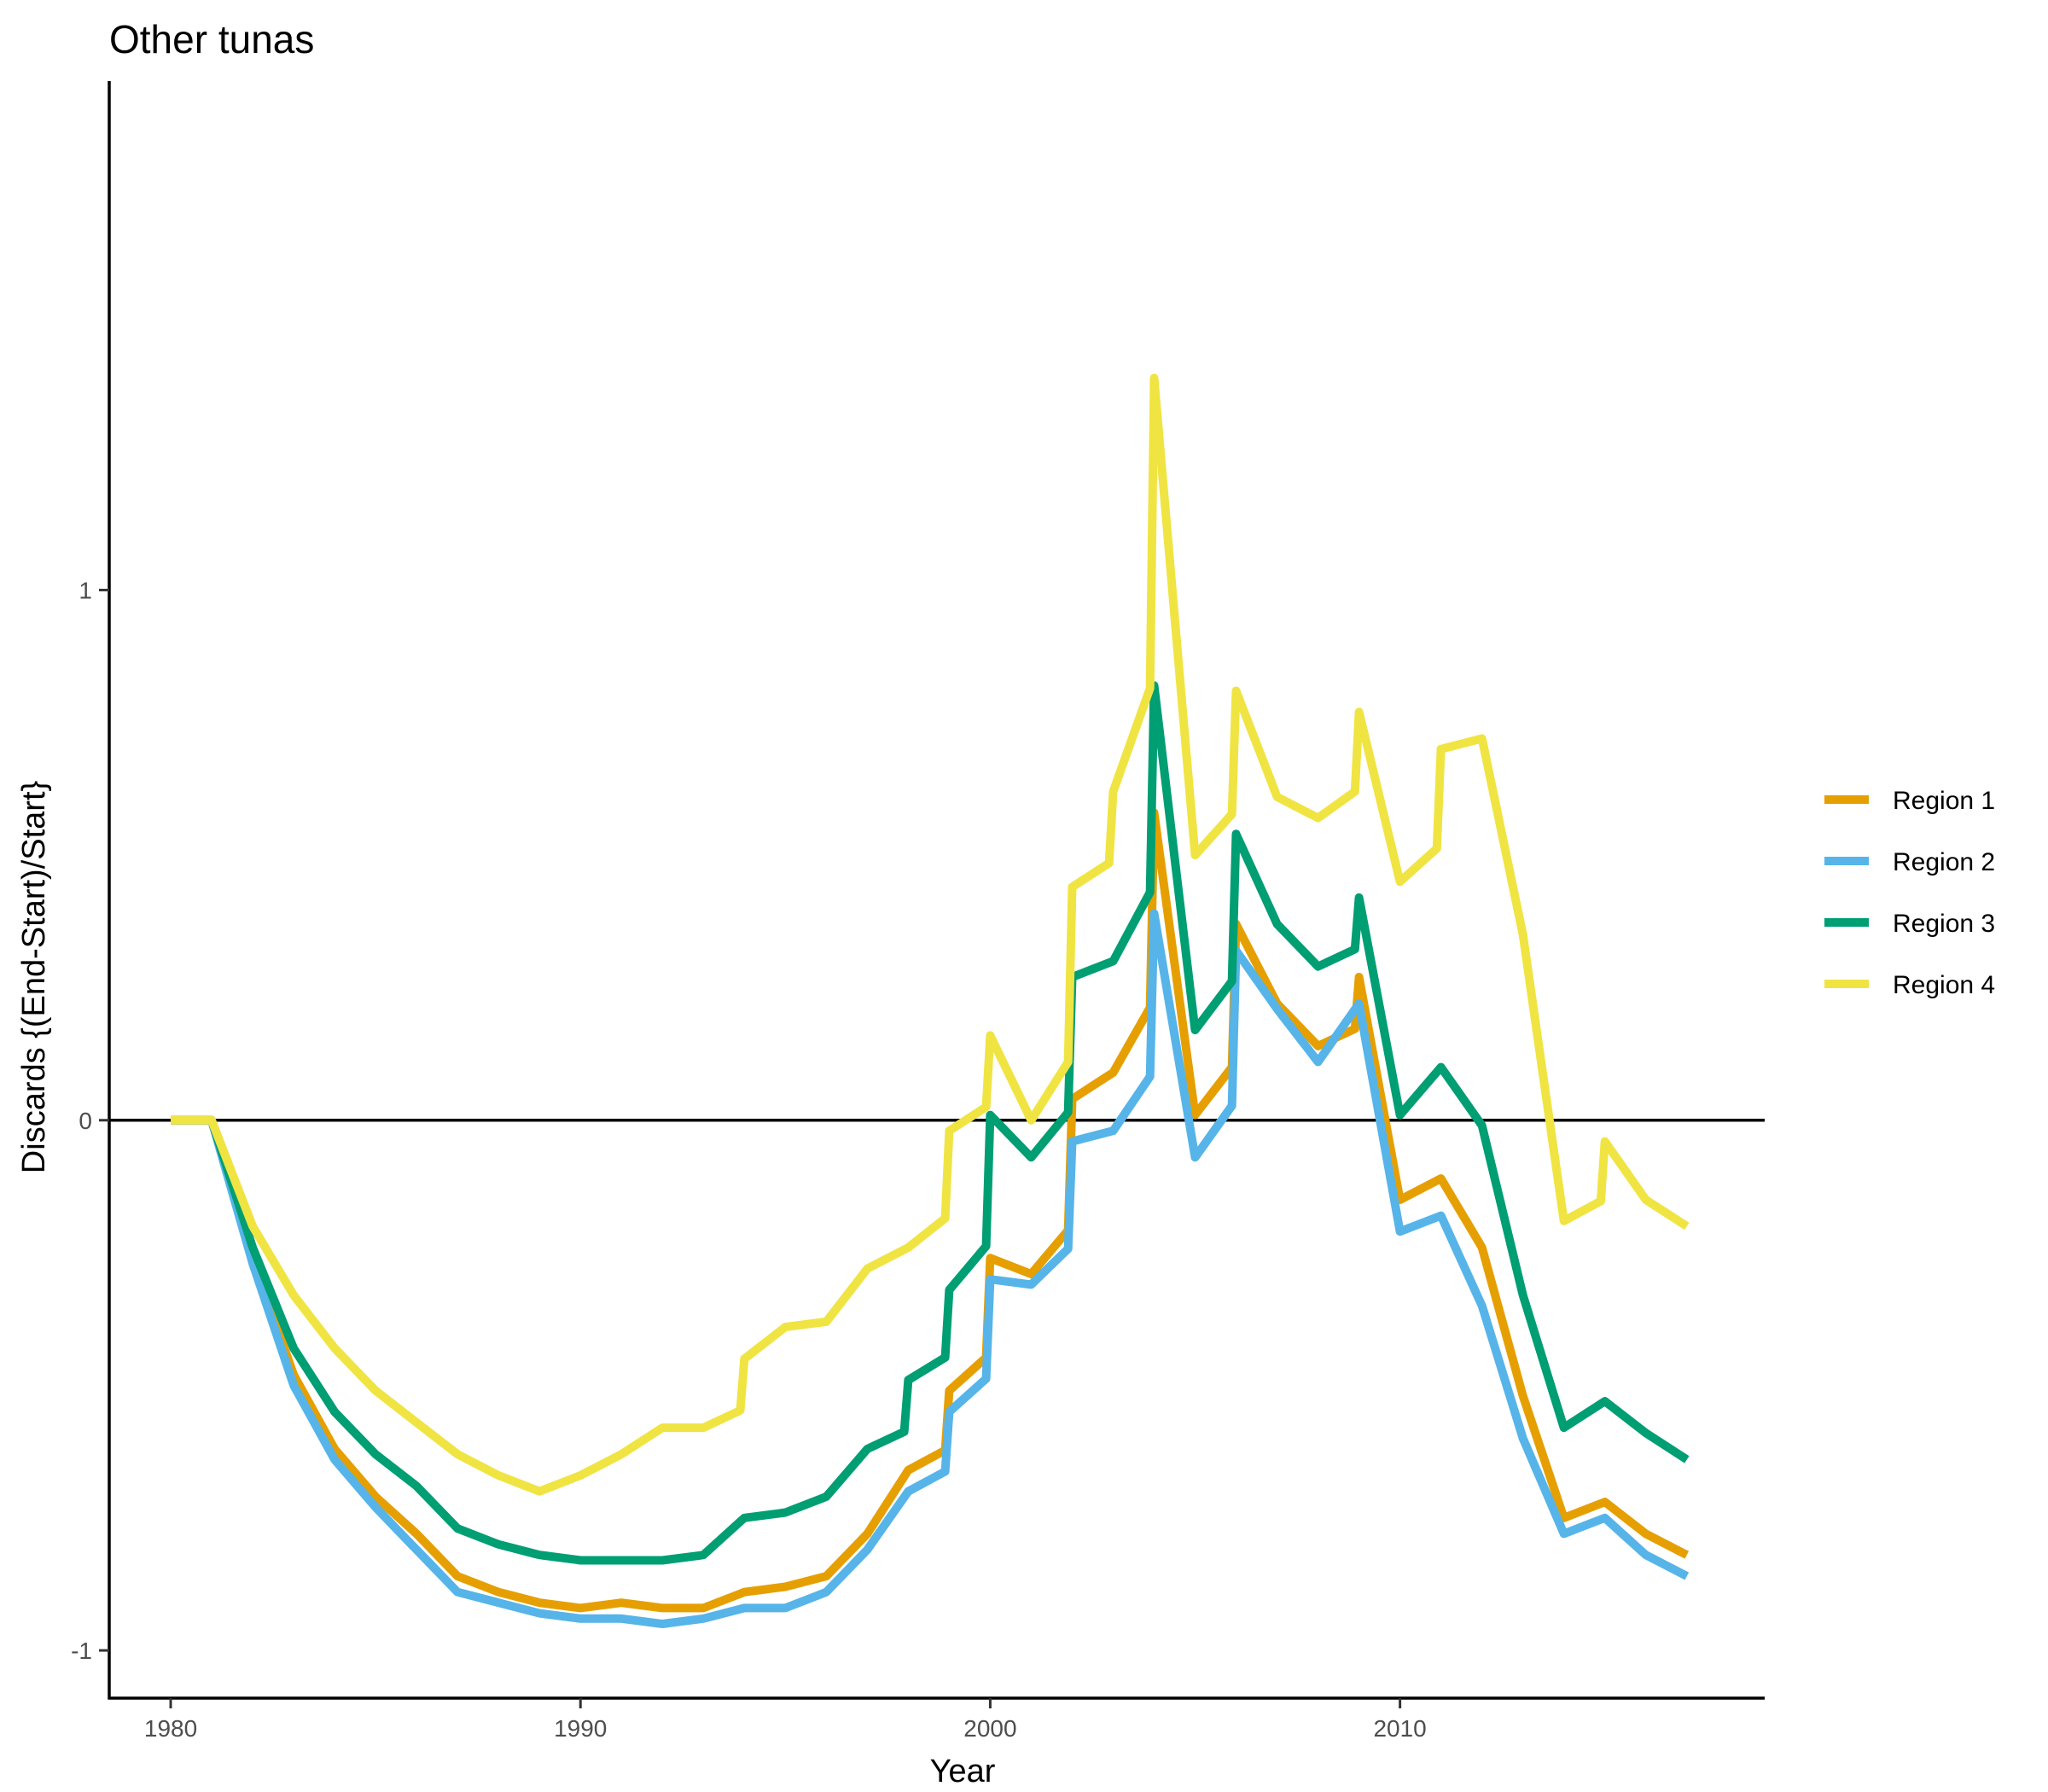 Image resolution: width=2048 pixels, height=1792 pixels. Describe the element at coordinates (1399, 1728) in the screenshot. I see `x-tick-label: 2010` at that location.